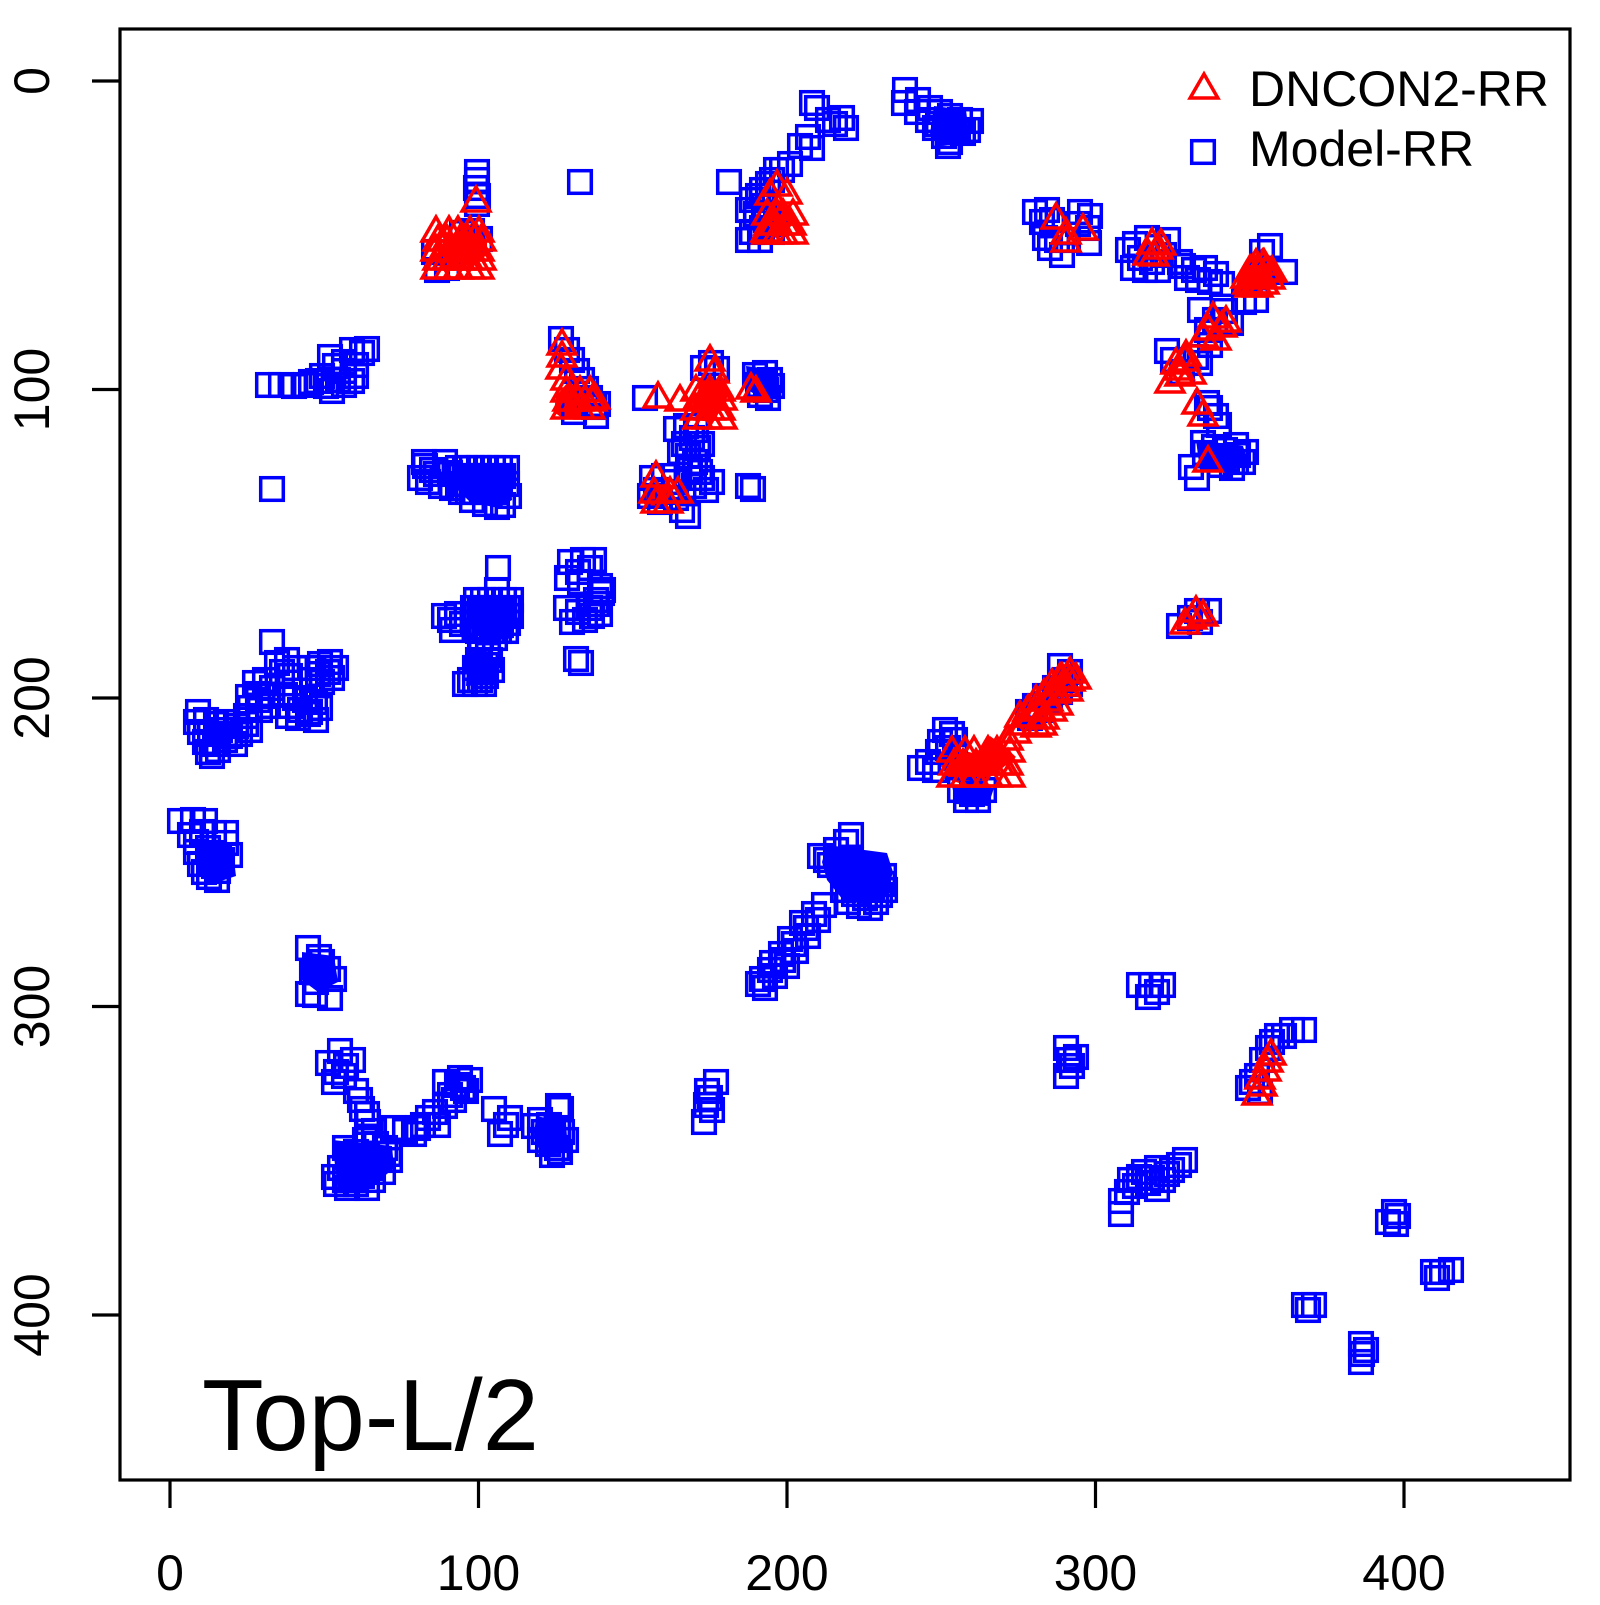  I want to click on svg-text: Top-L/2, so click(370, 1416).